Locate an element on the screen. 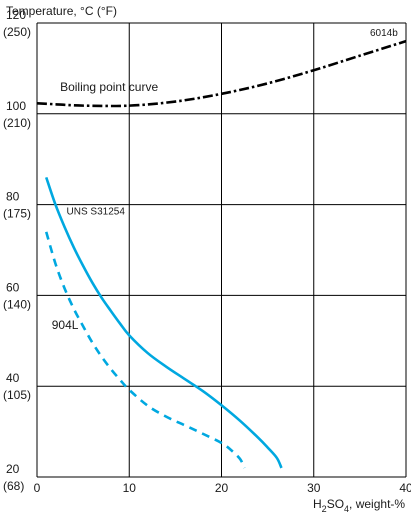 The image size is (411, 515). y-tick-label-f-100: (210) is located at coordinates (17, 123).